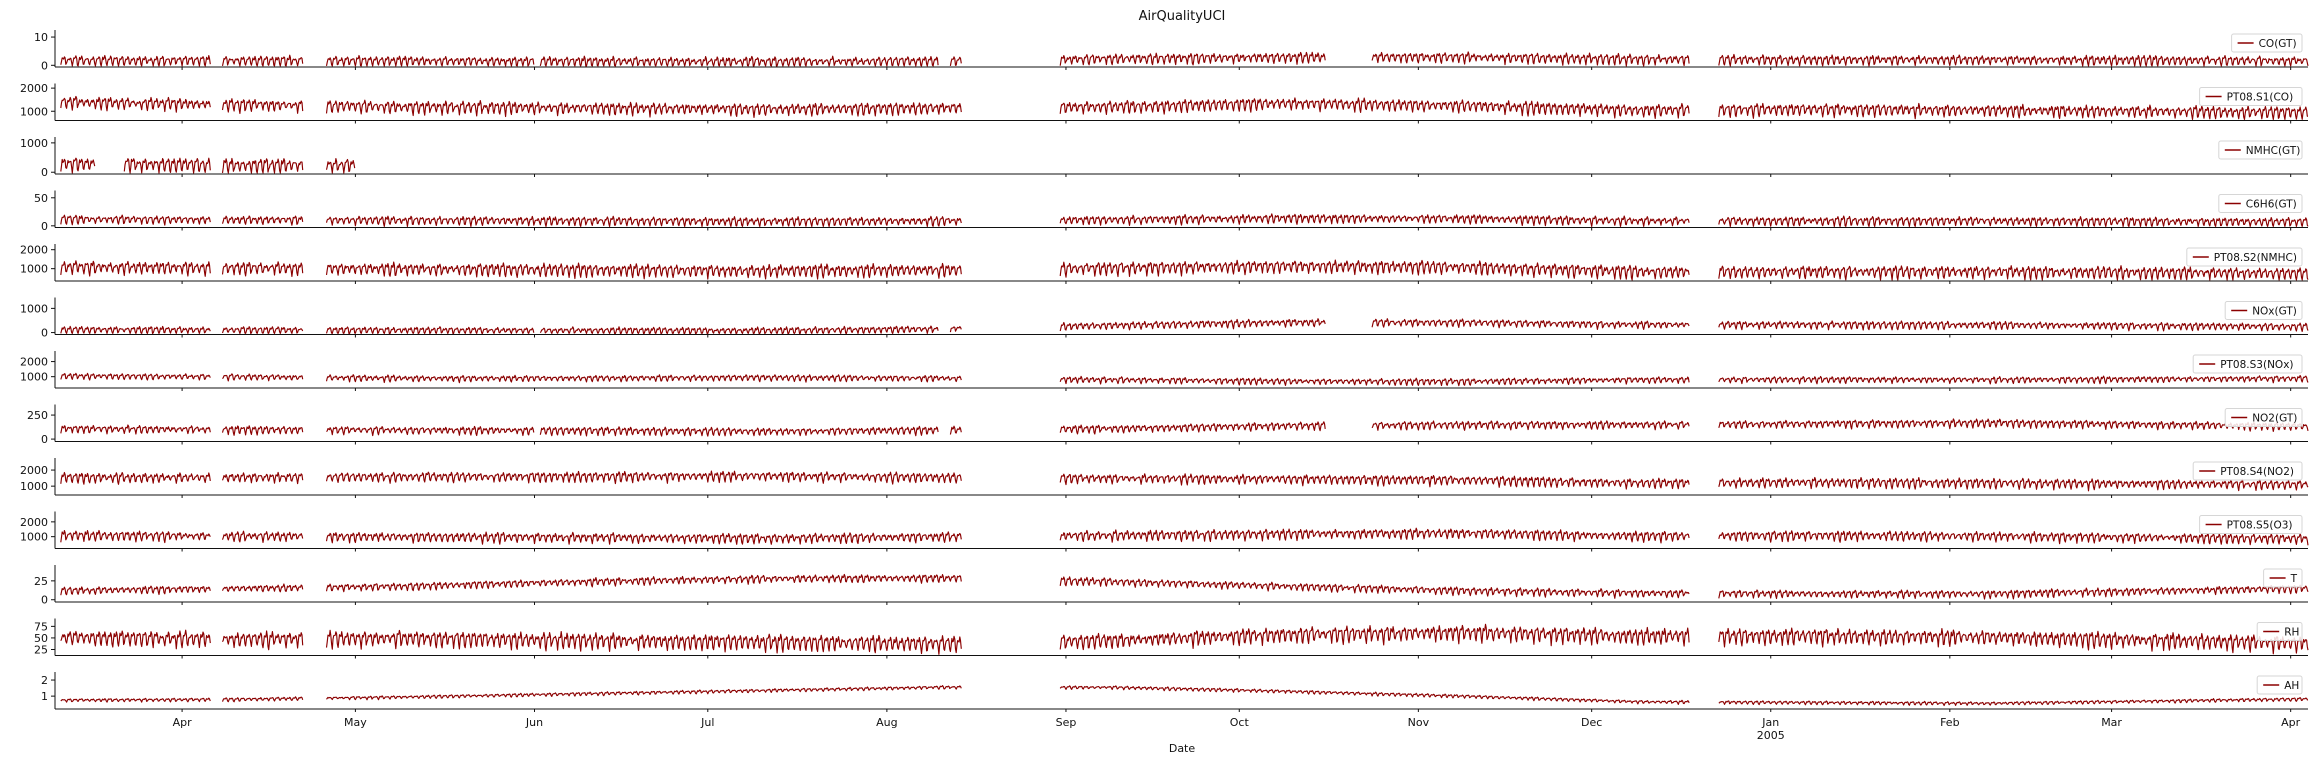  I want to click on y-tick-label: 250, so click(37, 415).